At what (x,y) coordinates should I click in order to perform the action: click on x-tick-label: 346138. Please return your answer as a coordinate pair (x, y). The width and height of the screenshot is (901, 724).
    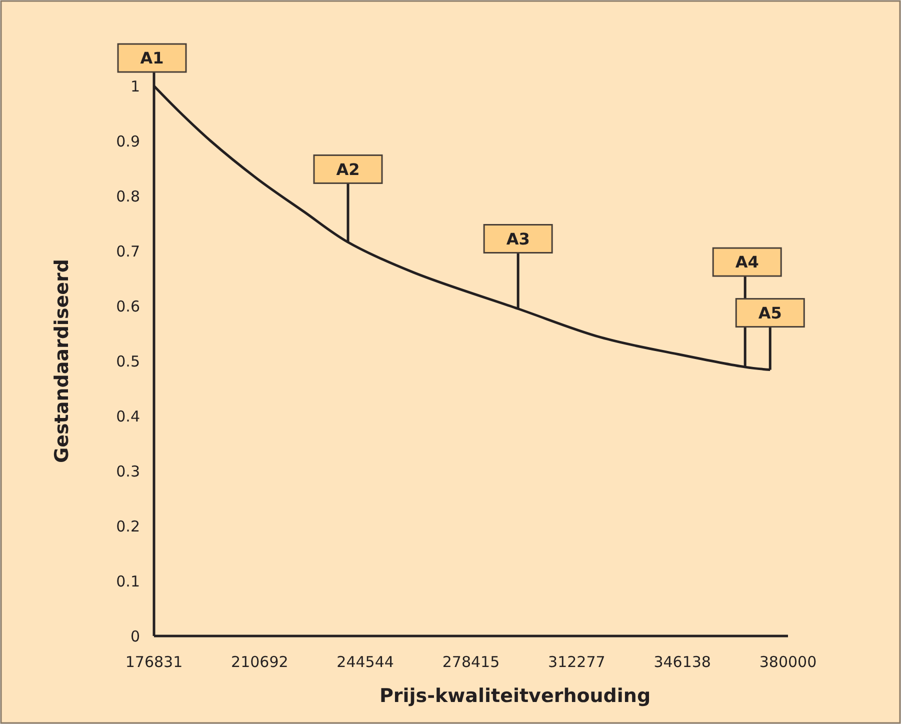
    Looking at the image, I should click on (682, 662).